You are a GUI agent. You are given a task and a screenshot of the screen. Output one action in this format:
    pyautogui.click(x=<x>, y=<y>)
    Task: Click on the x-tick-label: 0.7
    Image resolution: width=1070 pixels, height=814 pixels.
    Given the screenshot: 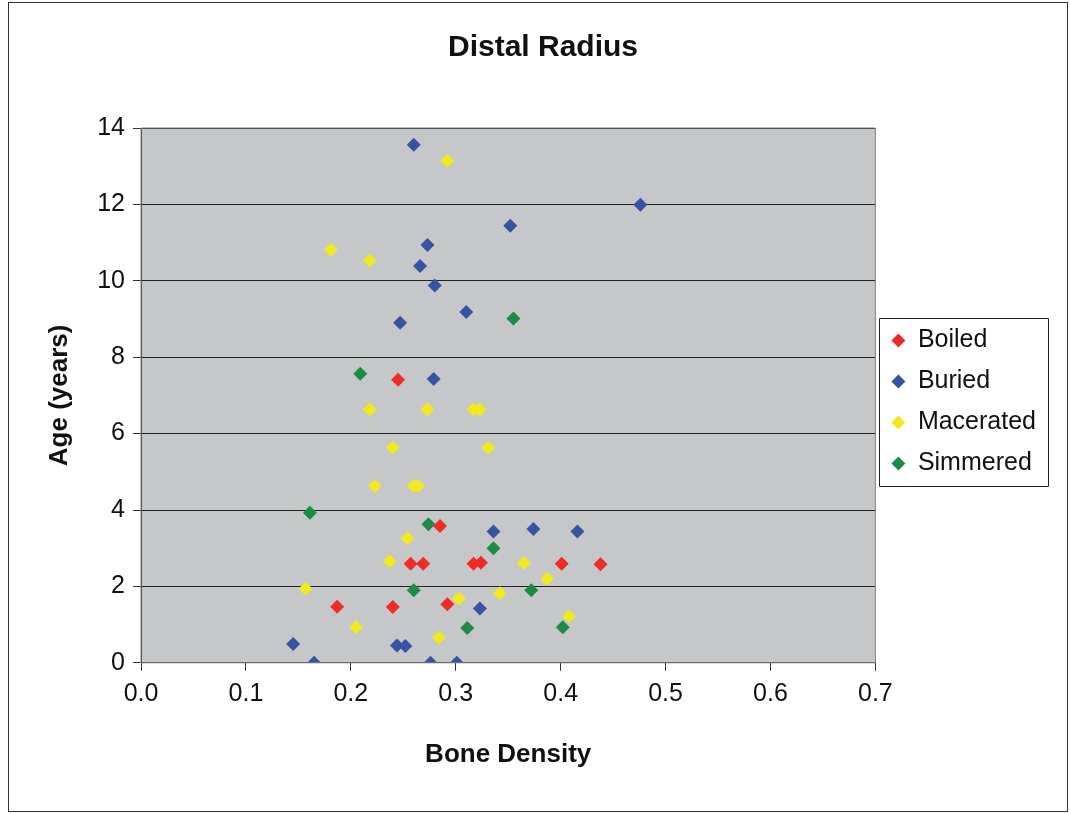 What is the action you would take?
    pyautogui.click(x=875, y=691)
    